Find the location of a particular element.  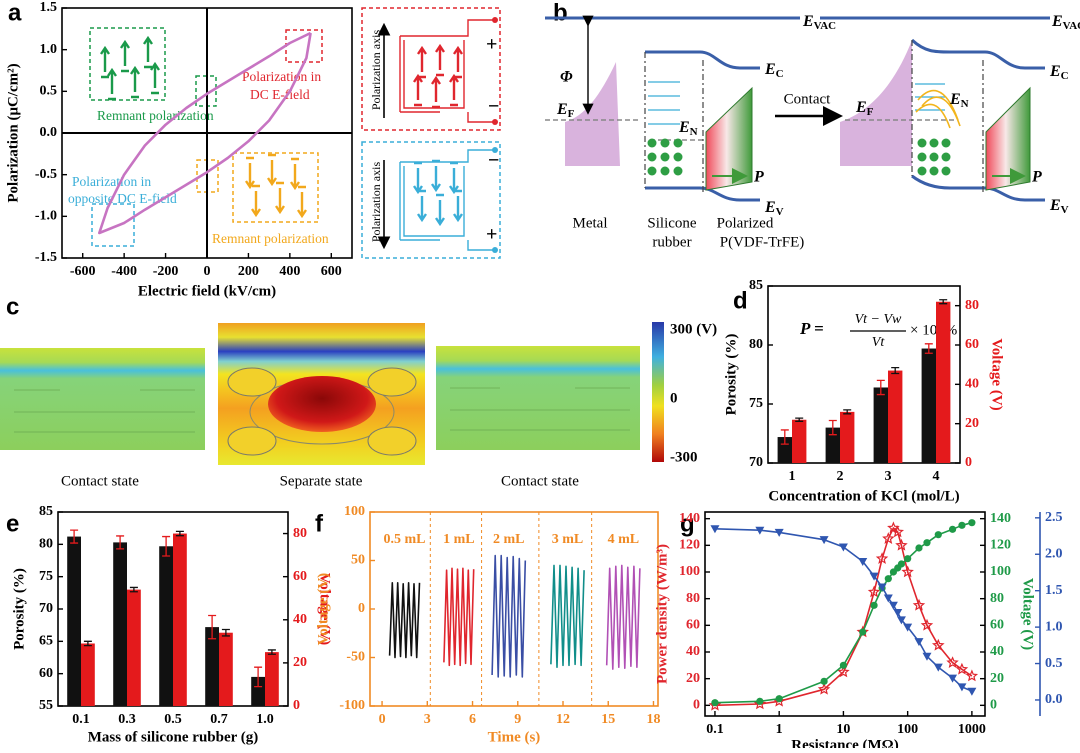

x-tick-label: 1 is located at coordinates (792, 476).